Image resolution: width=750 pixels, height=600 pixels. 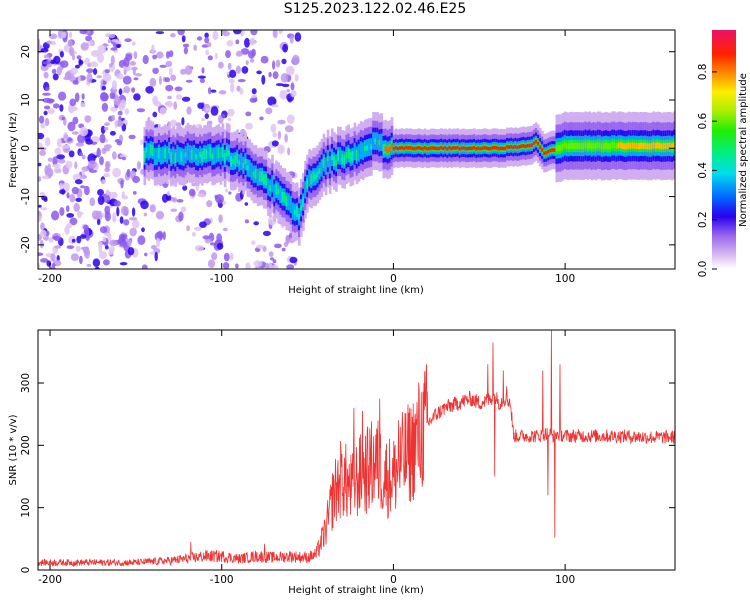 What do you see at coordinates (222, 580) in the screenshot?
I see `snr-x-tick-label: -100` at bounding box center [222, 580].